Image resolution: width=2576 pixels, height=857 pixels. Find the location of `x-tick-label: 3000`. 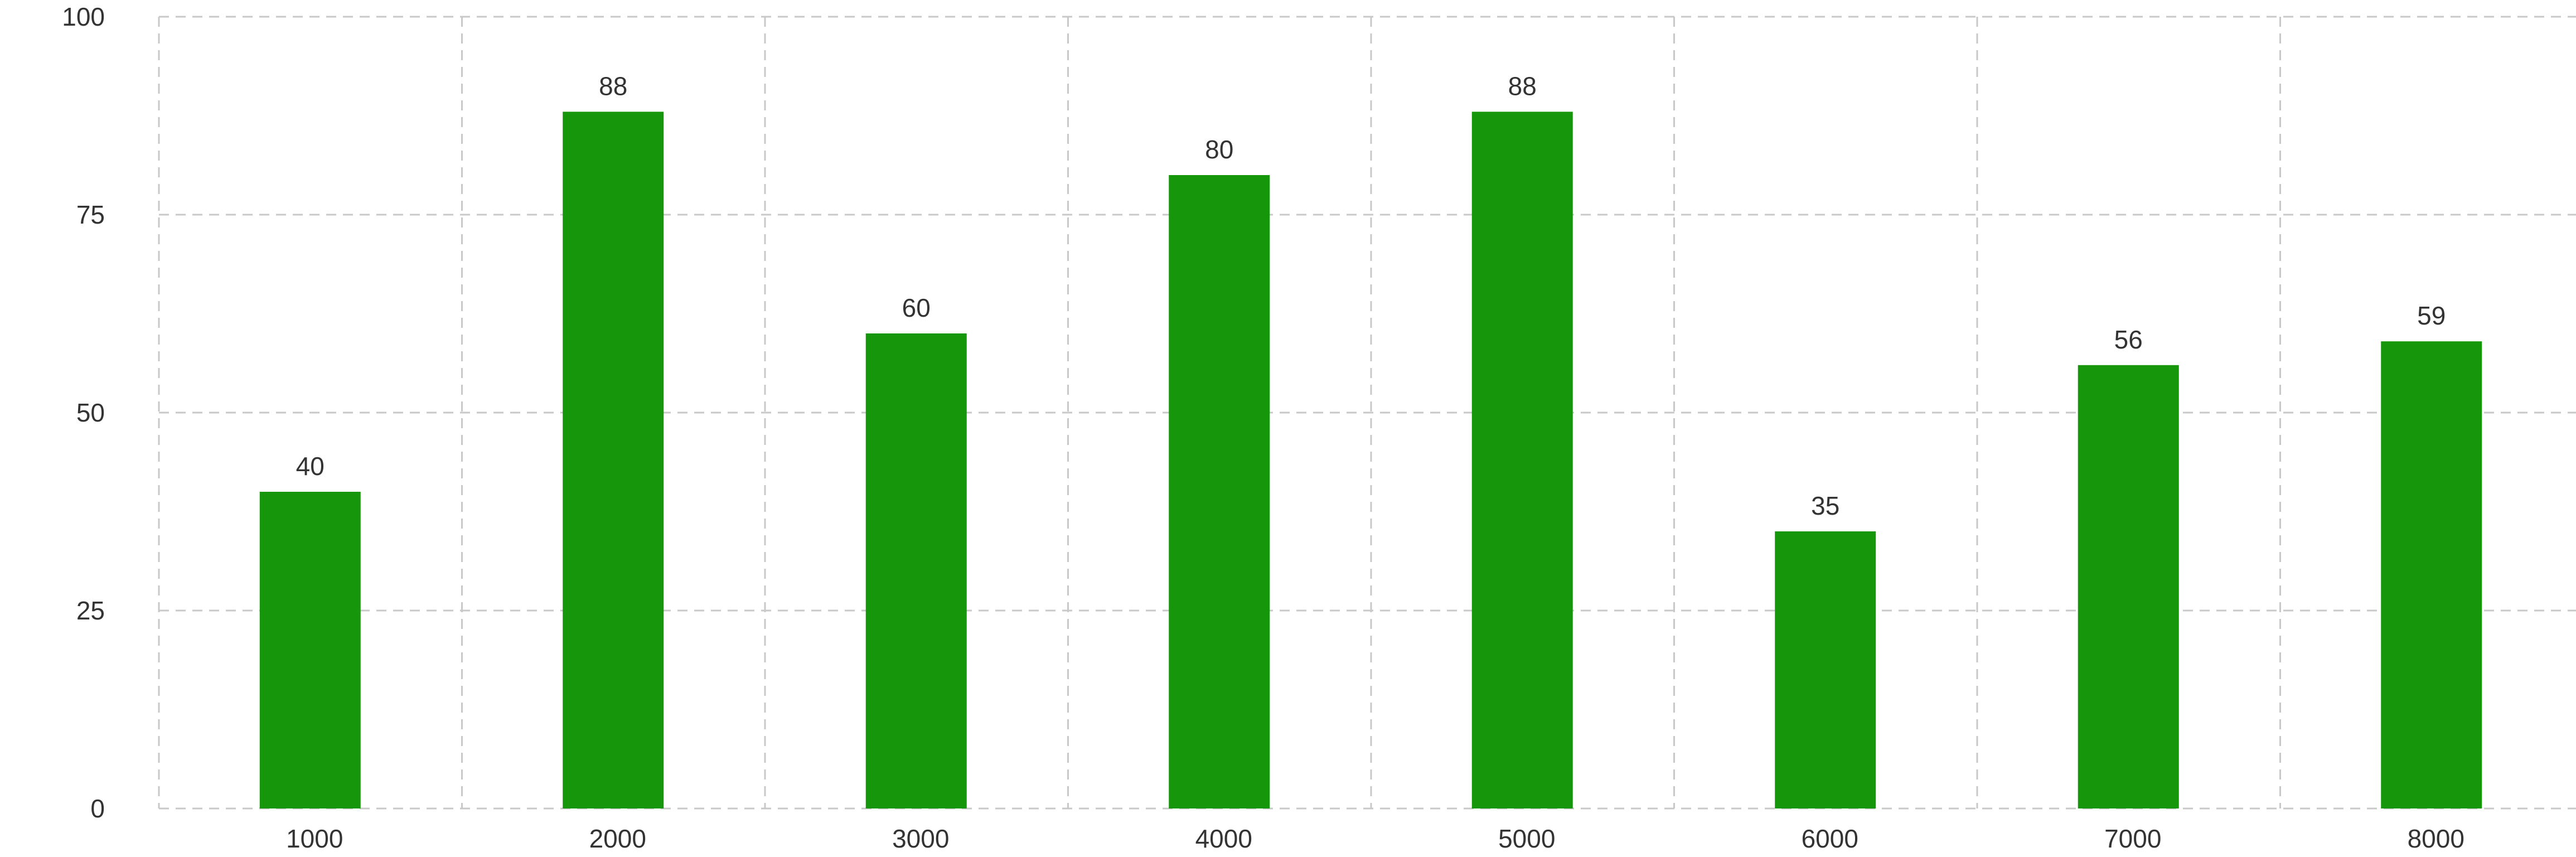

x-tick-label: 3000 is located at coordinates (920, 838).